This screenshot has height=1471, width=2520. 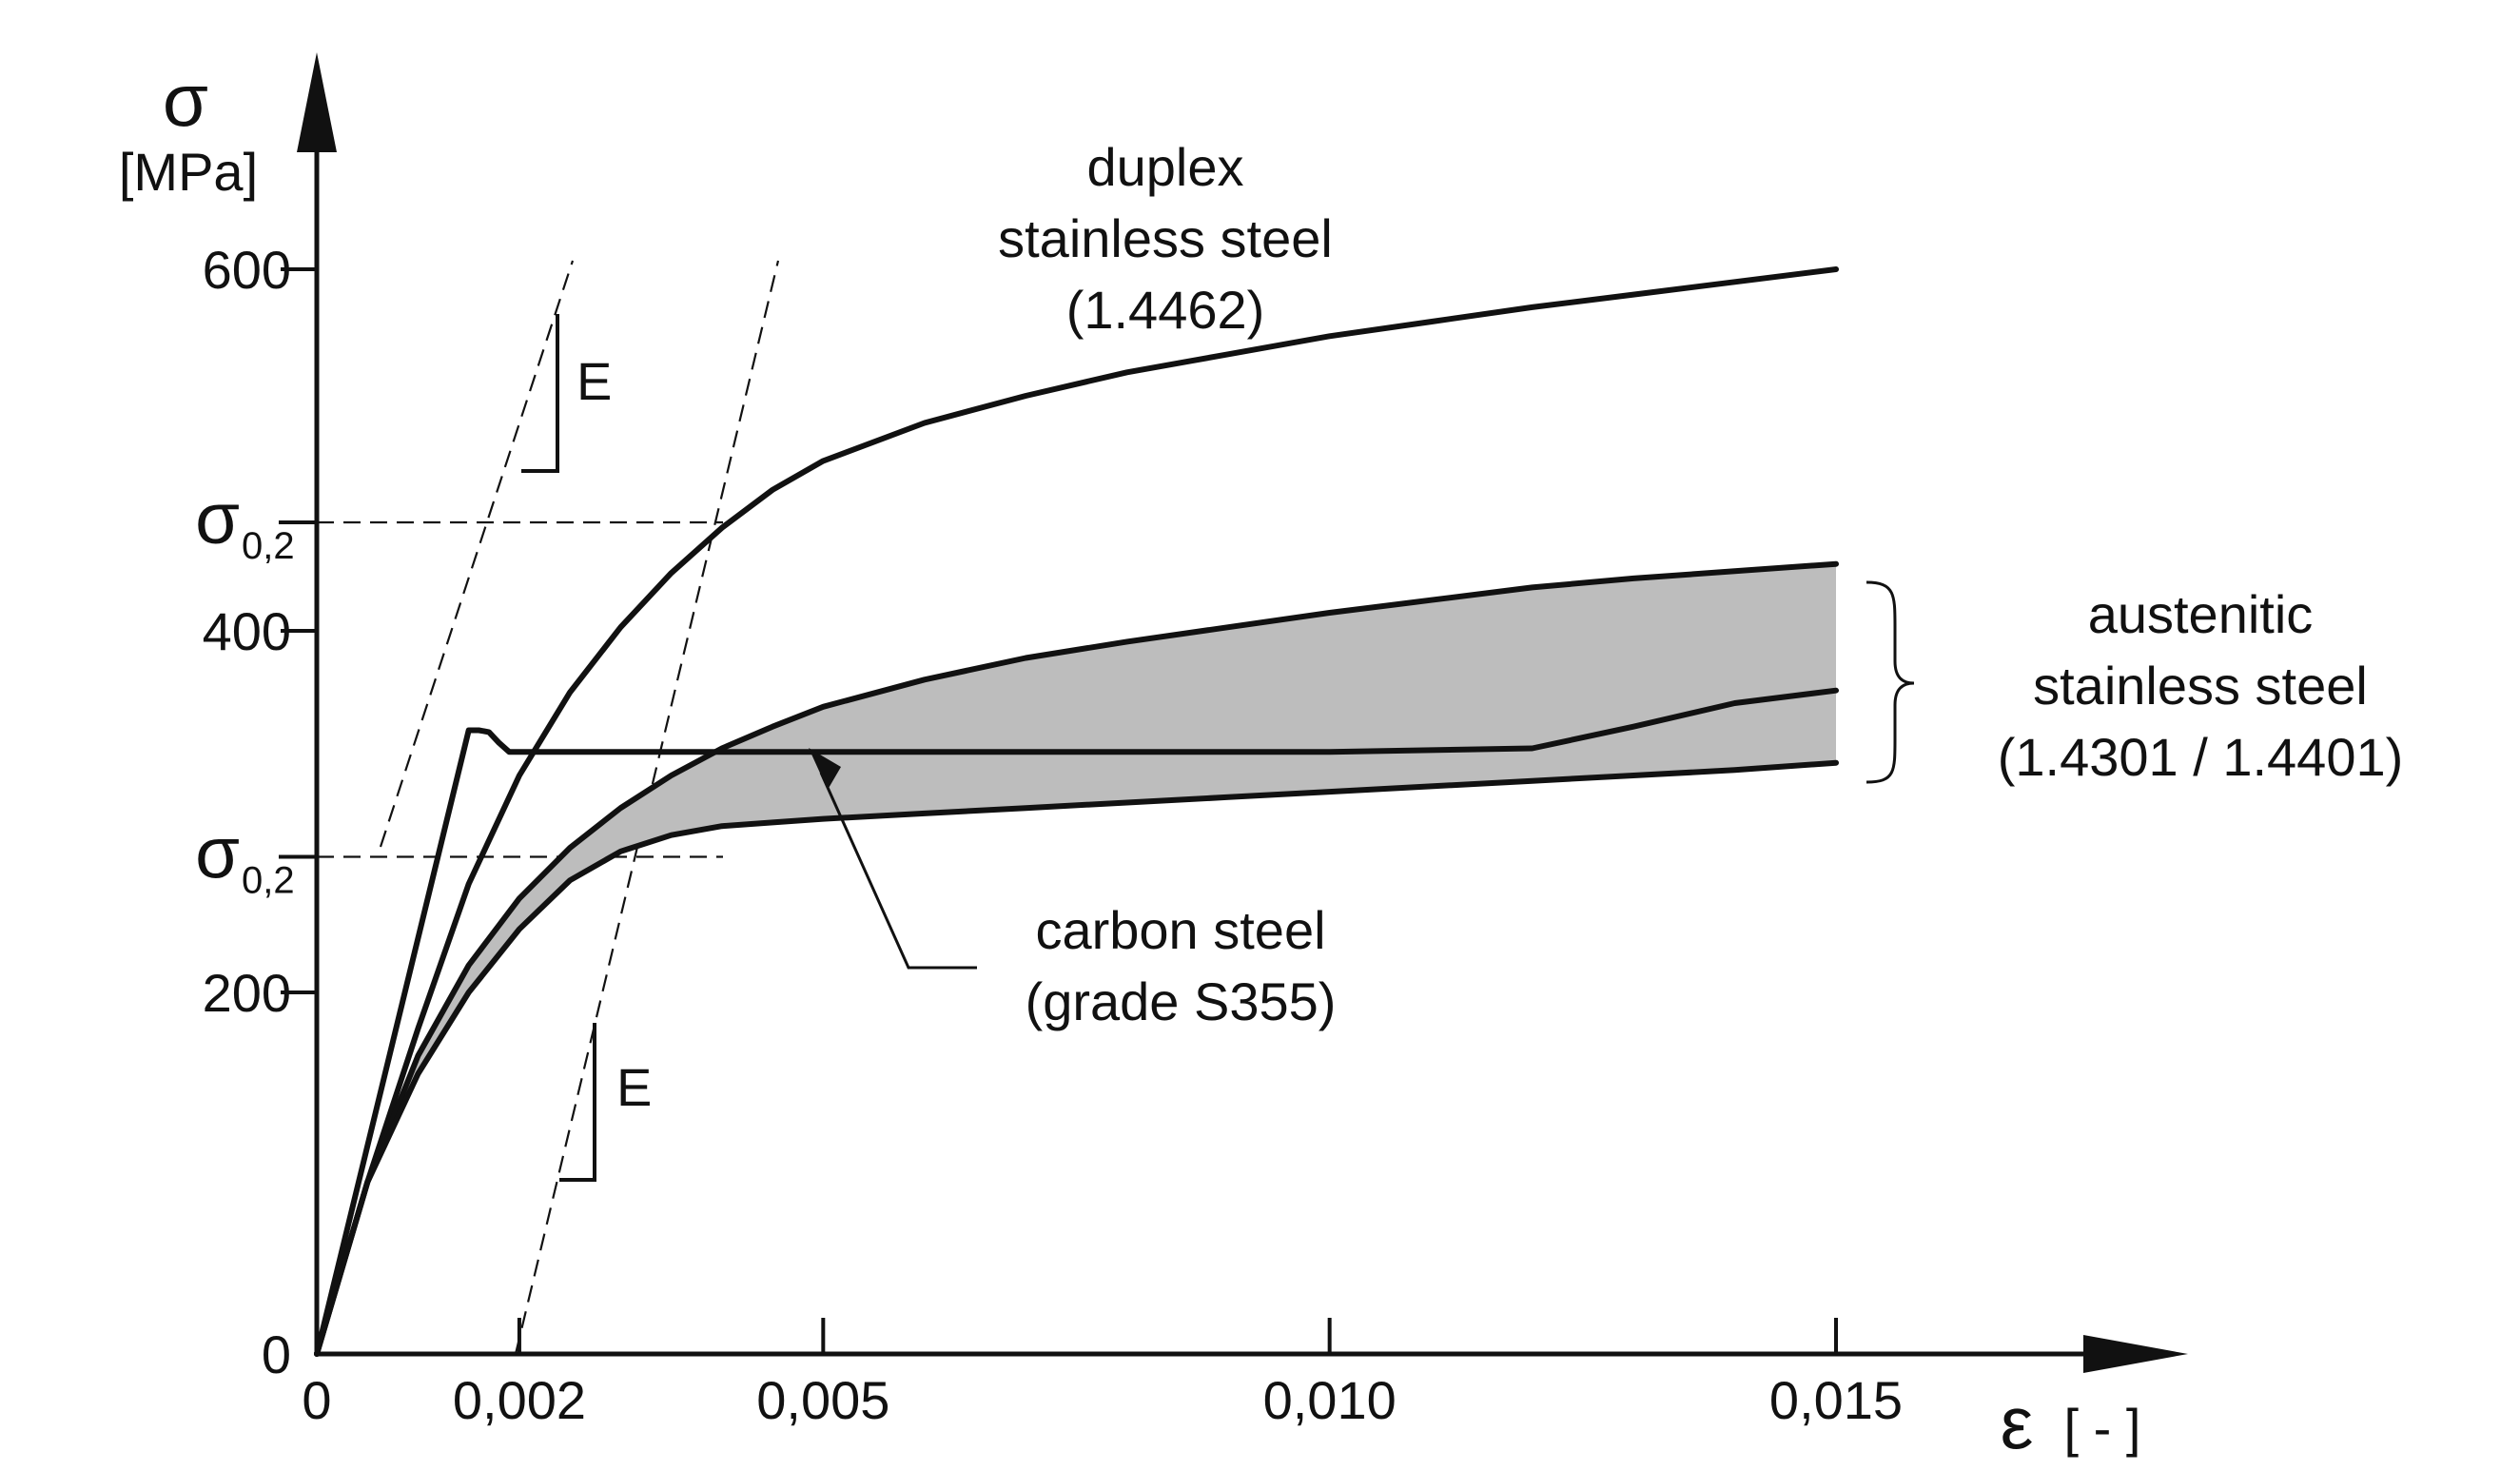 What do you see at coordinates (825, 769) in the screenshot?
I see `carbon-steel-arrowhead` at bounding box center [825, 769].